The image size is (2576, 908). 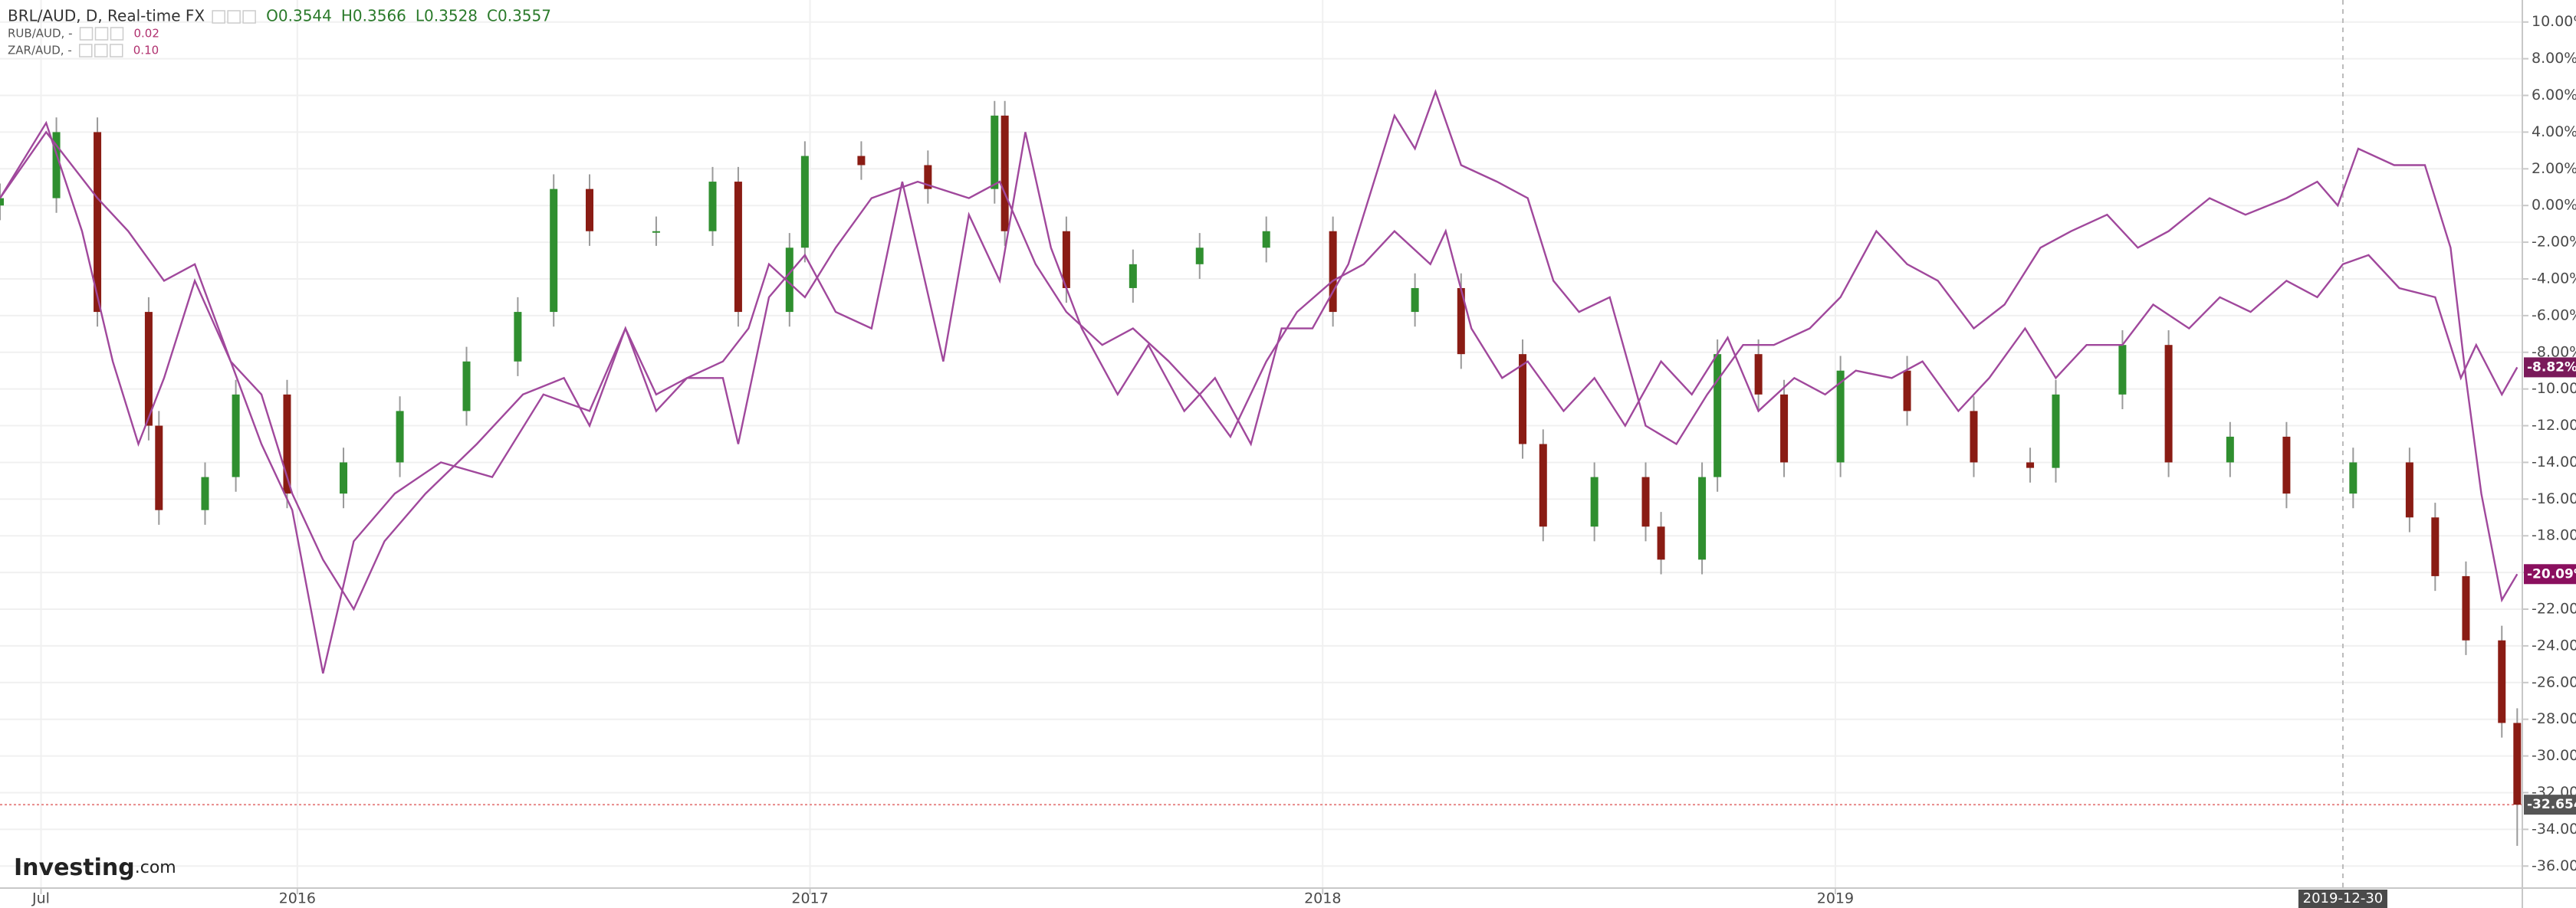 I want to click on y-tick-label: 0.00%, so click(x=2554, y=206).